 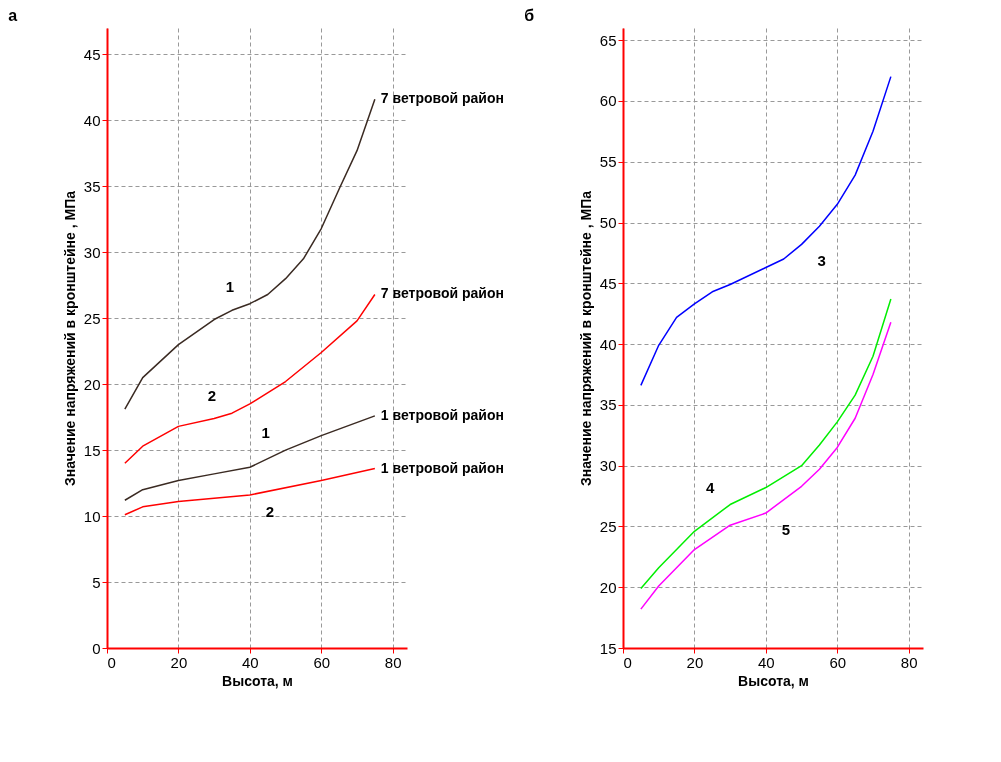 I want to click on y-tick-label: 60, so click(x=608, y=101).